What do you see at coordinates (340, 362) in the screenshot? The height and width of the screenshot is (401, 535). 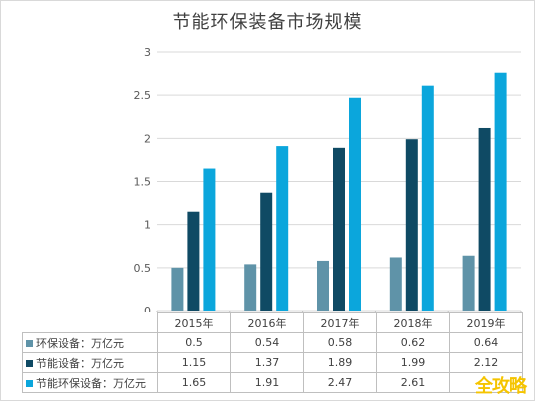 I see `data-label: 1.89` at bounding box center [340, 362].